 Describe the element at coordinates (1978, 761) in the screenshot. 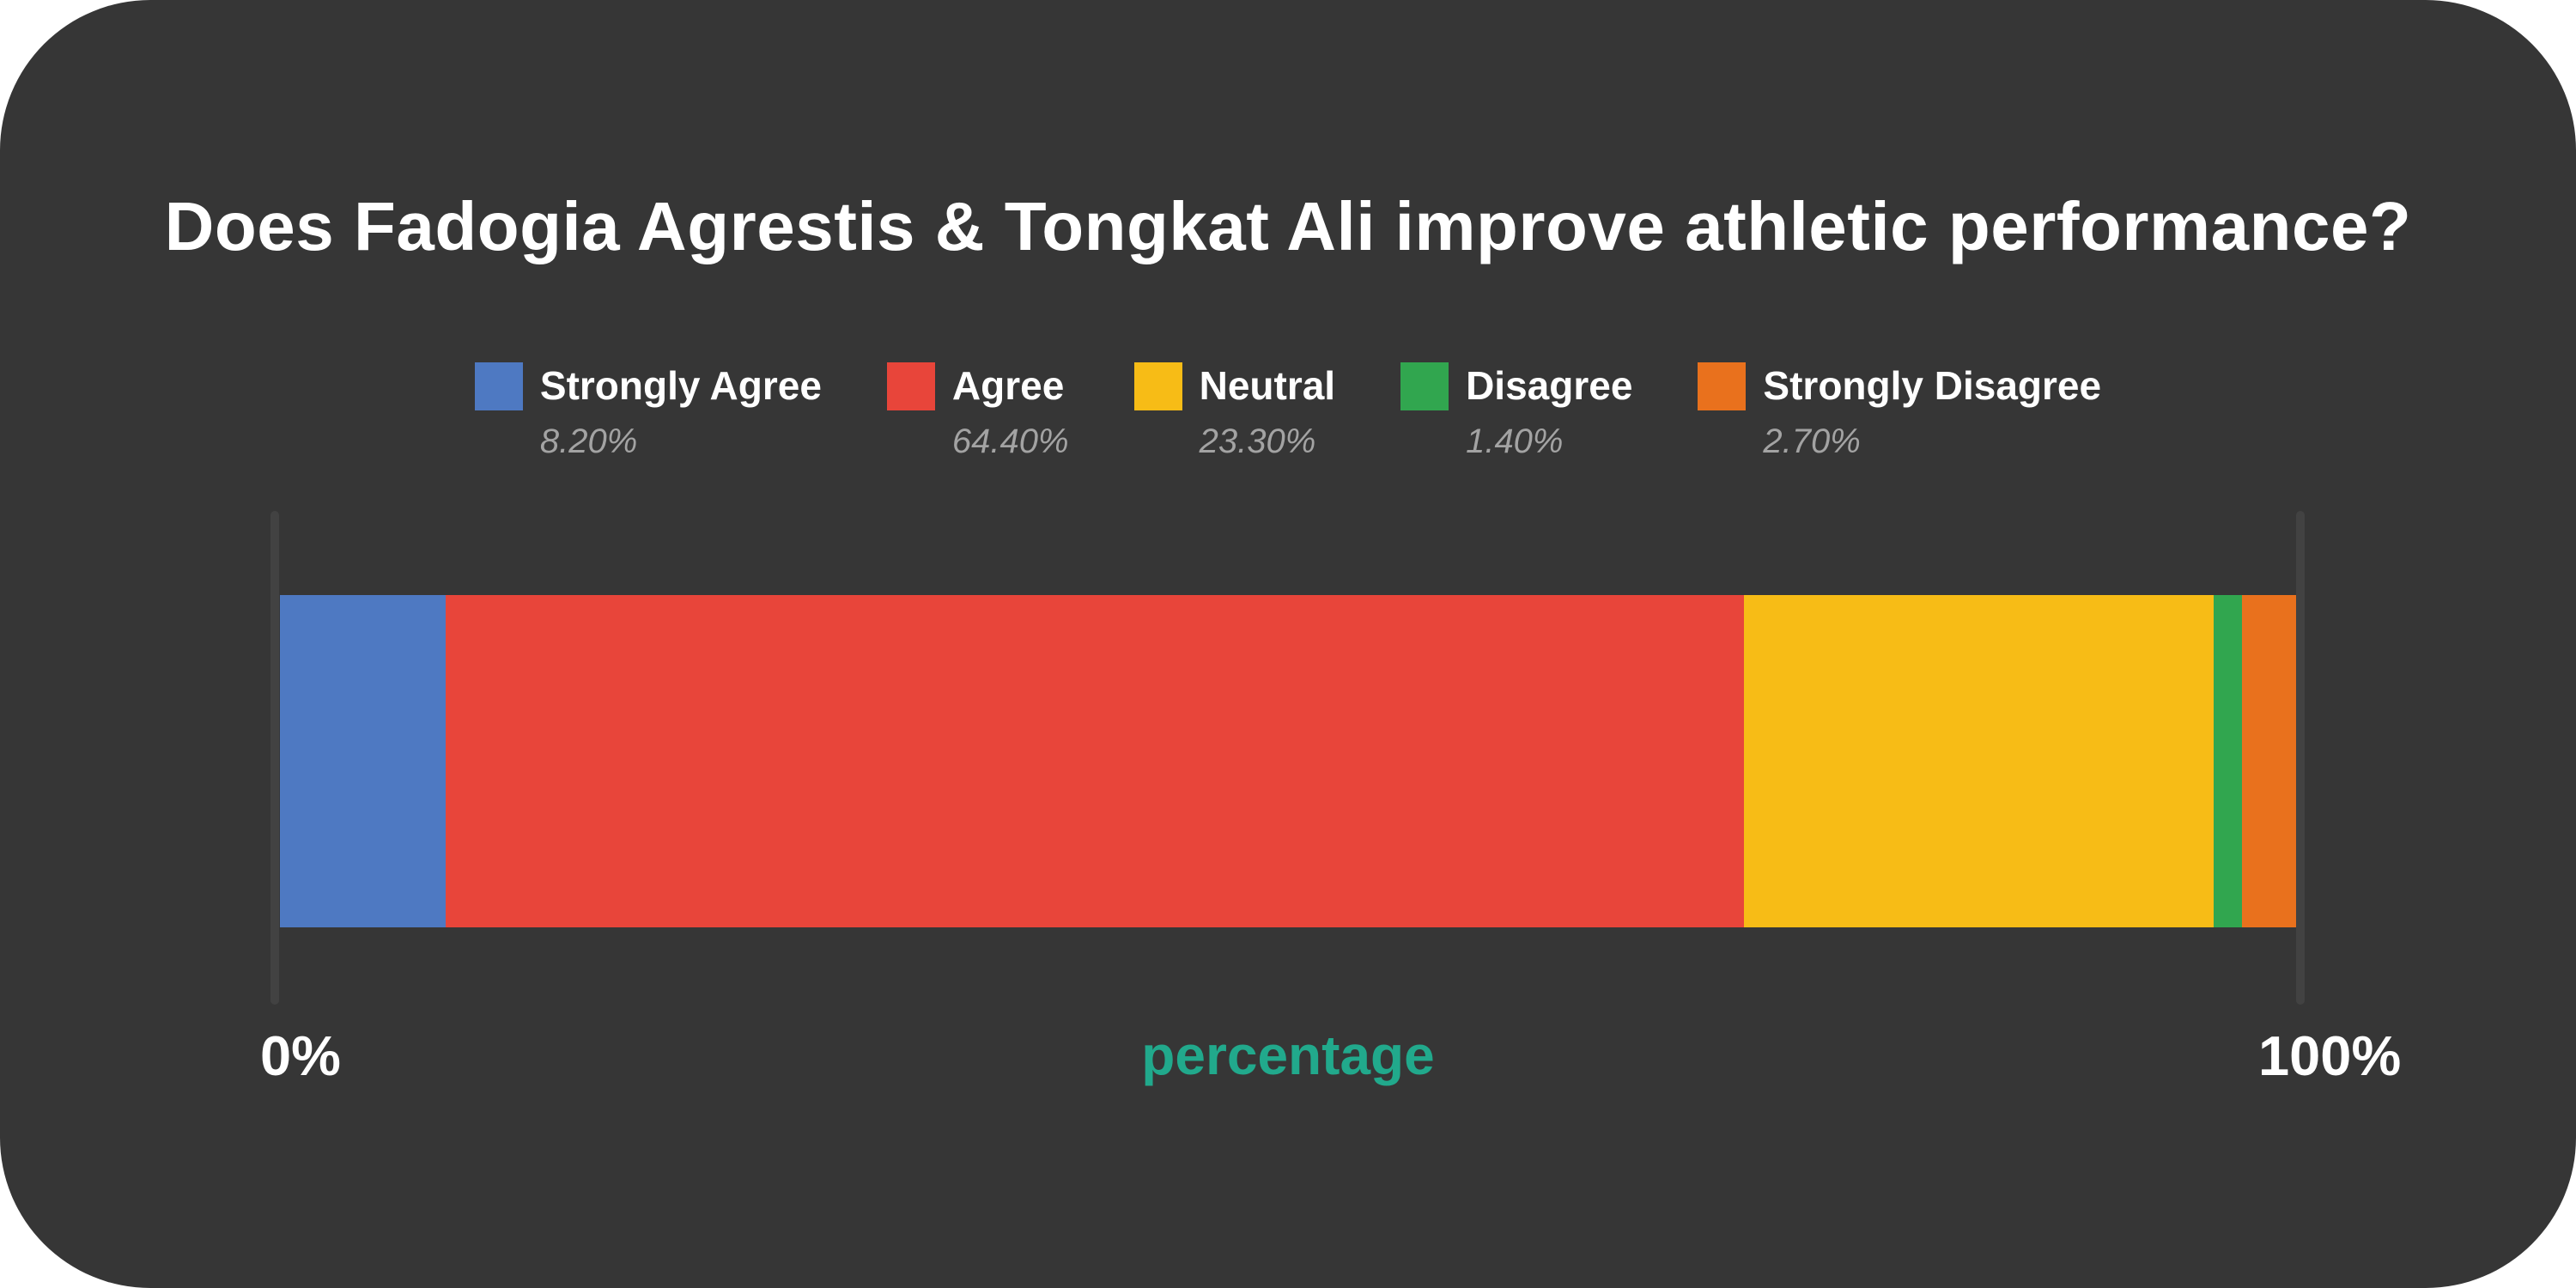

I see `bar-segment-neutral` at that location.